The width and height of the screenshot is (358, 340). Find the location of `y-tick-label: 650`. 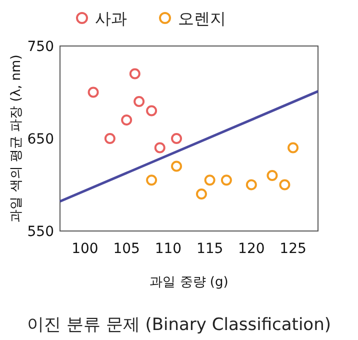

y-tick-label: 650 is located at coordinates (40, 140).